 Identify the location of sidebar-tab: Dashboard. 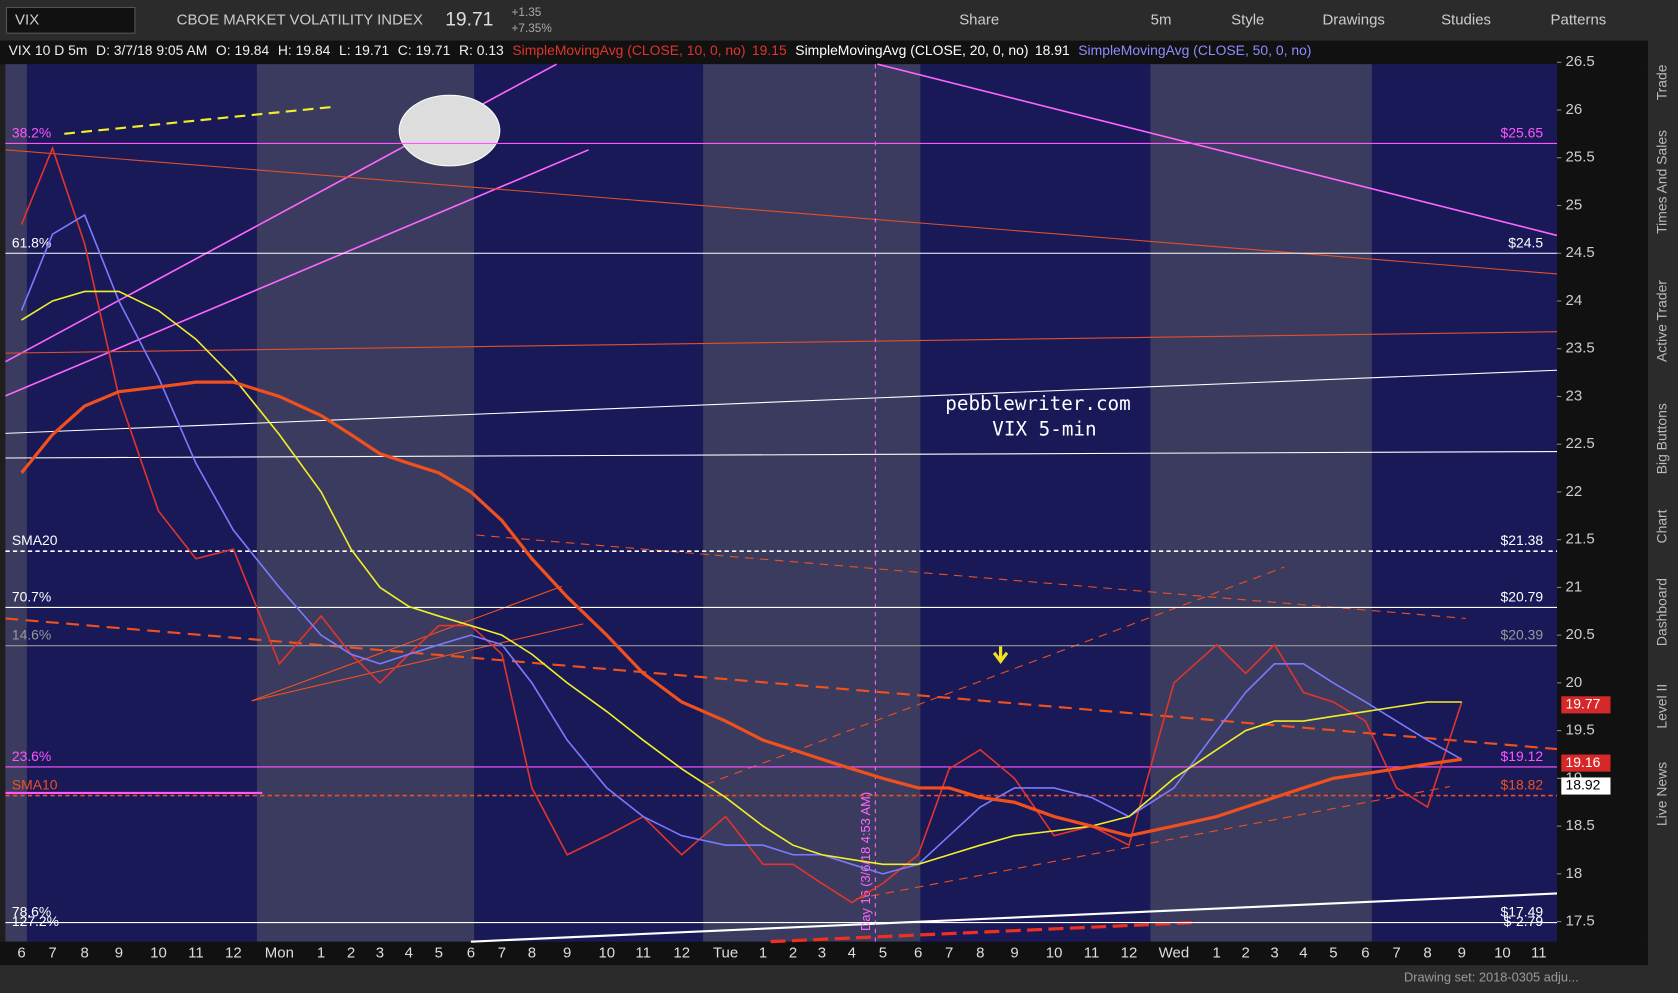
(1662, 612).